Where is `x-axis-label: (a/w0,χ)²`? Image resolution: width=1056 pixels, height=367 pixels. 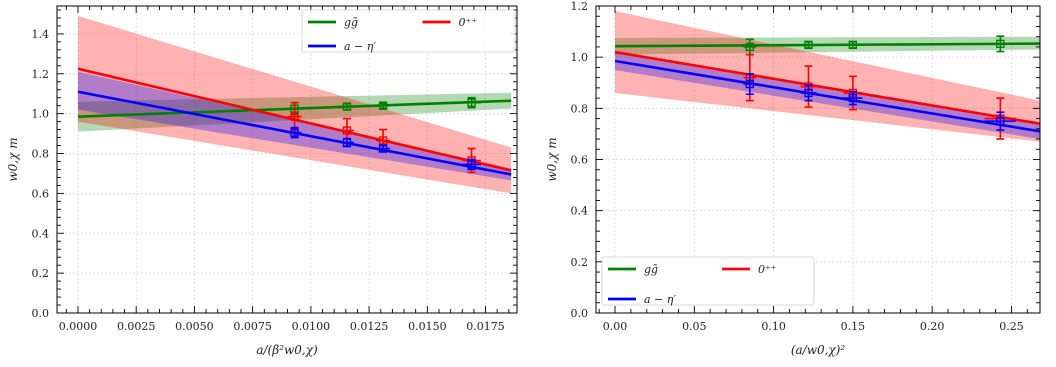
x-axis-label: (a/w0,χ)² is located at coordinates (818, 350).